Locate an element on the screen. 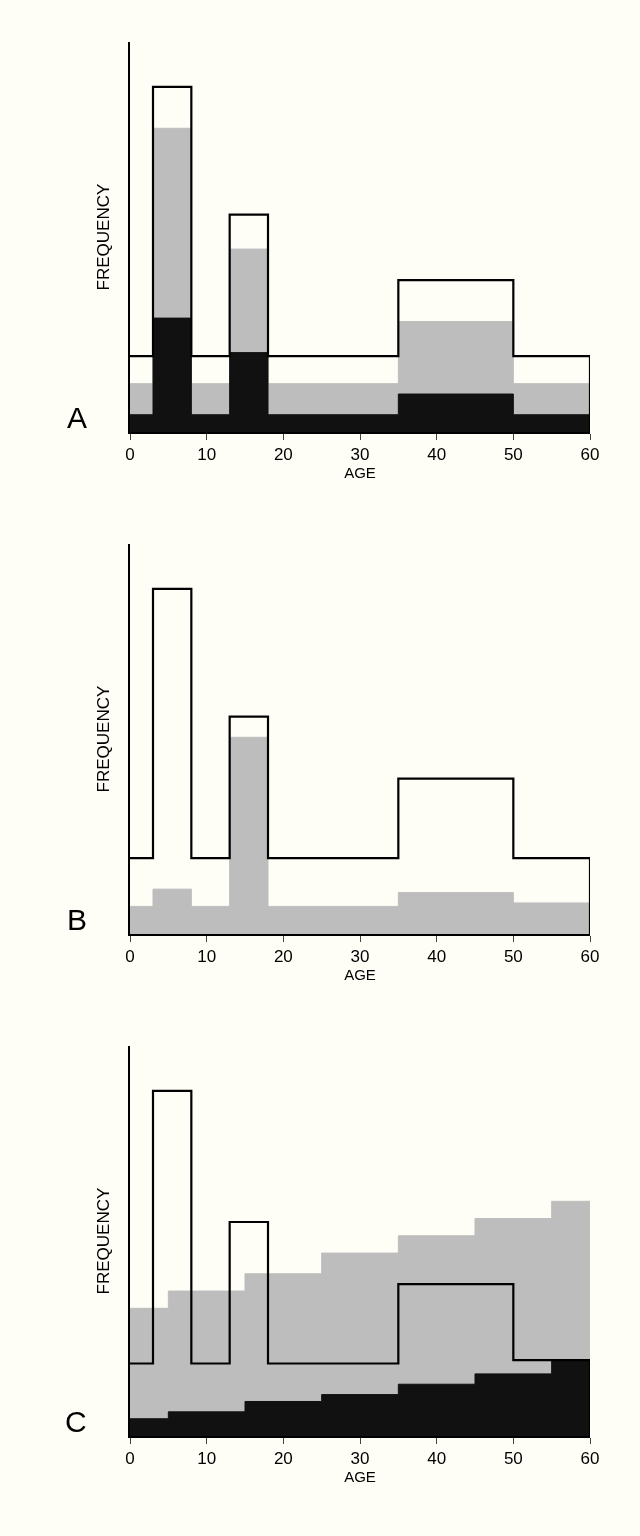  text: B is located at coordinates (77, 919).